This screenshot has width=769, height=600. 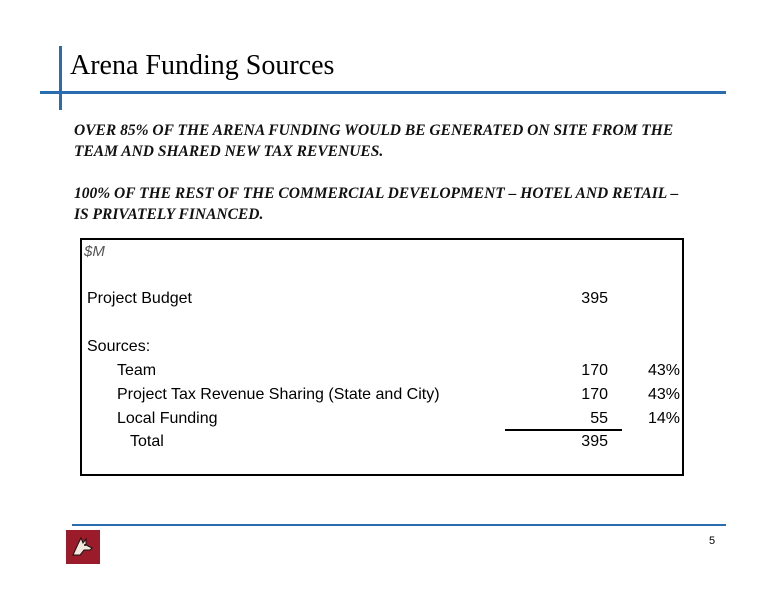 What do you see at coordinates (563, 430) in the screenshot?
I see `sum-underline` at bounding box center [563, 430].